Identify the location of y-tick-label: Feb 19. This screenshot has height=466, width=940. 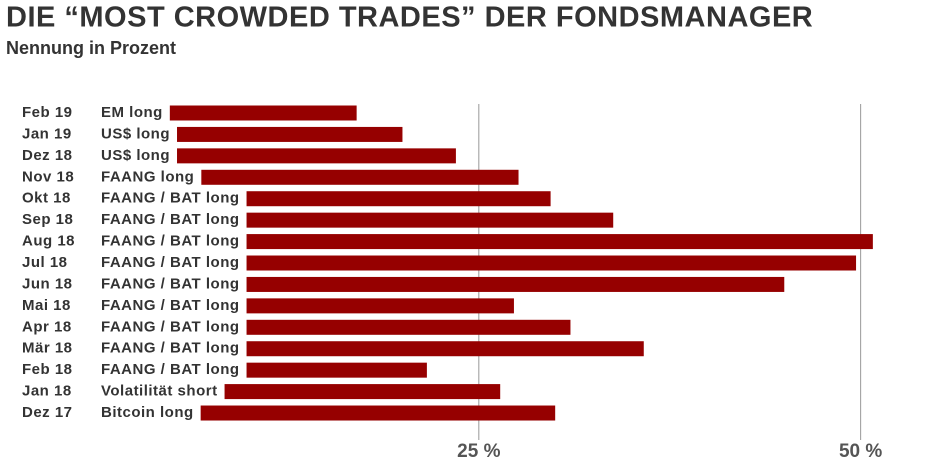
(47, 112).